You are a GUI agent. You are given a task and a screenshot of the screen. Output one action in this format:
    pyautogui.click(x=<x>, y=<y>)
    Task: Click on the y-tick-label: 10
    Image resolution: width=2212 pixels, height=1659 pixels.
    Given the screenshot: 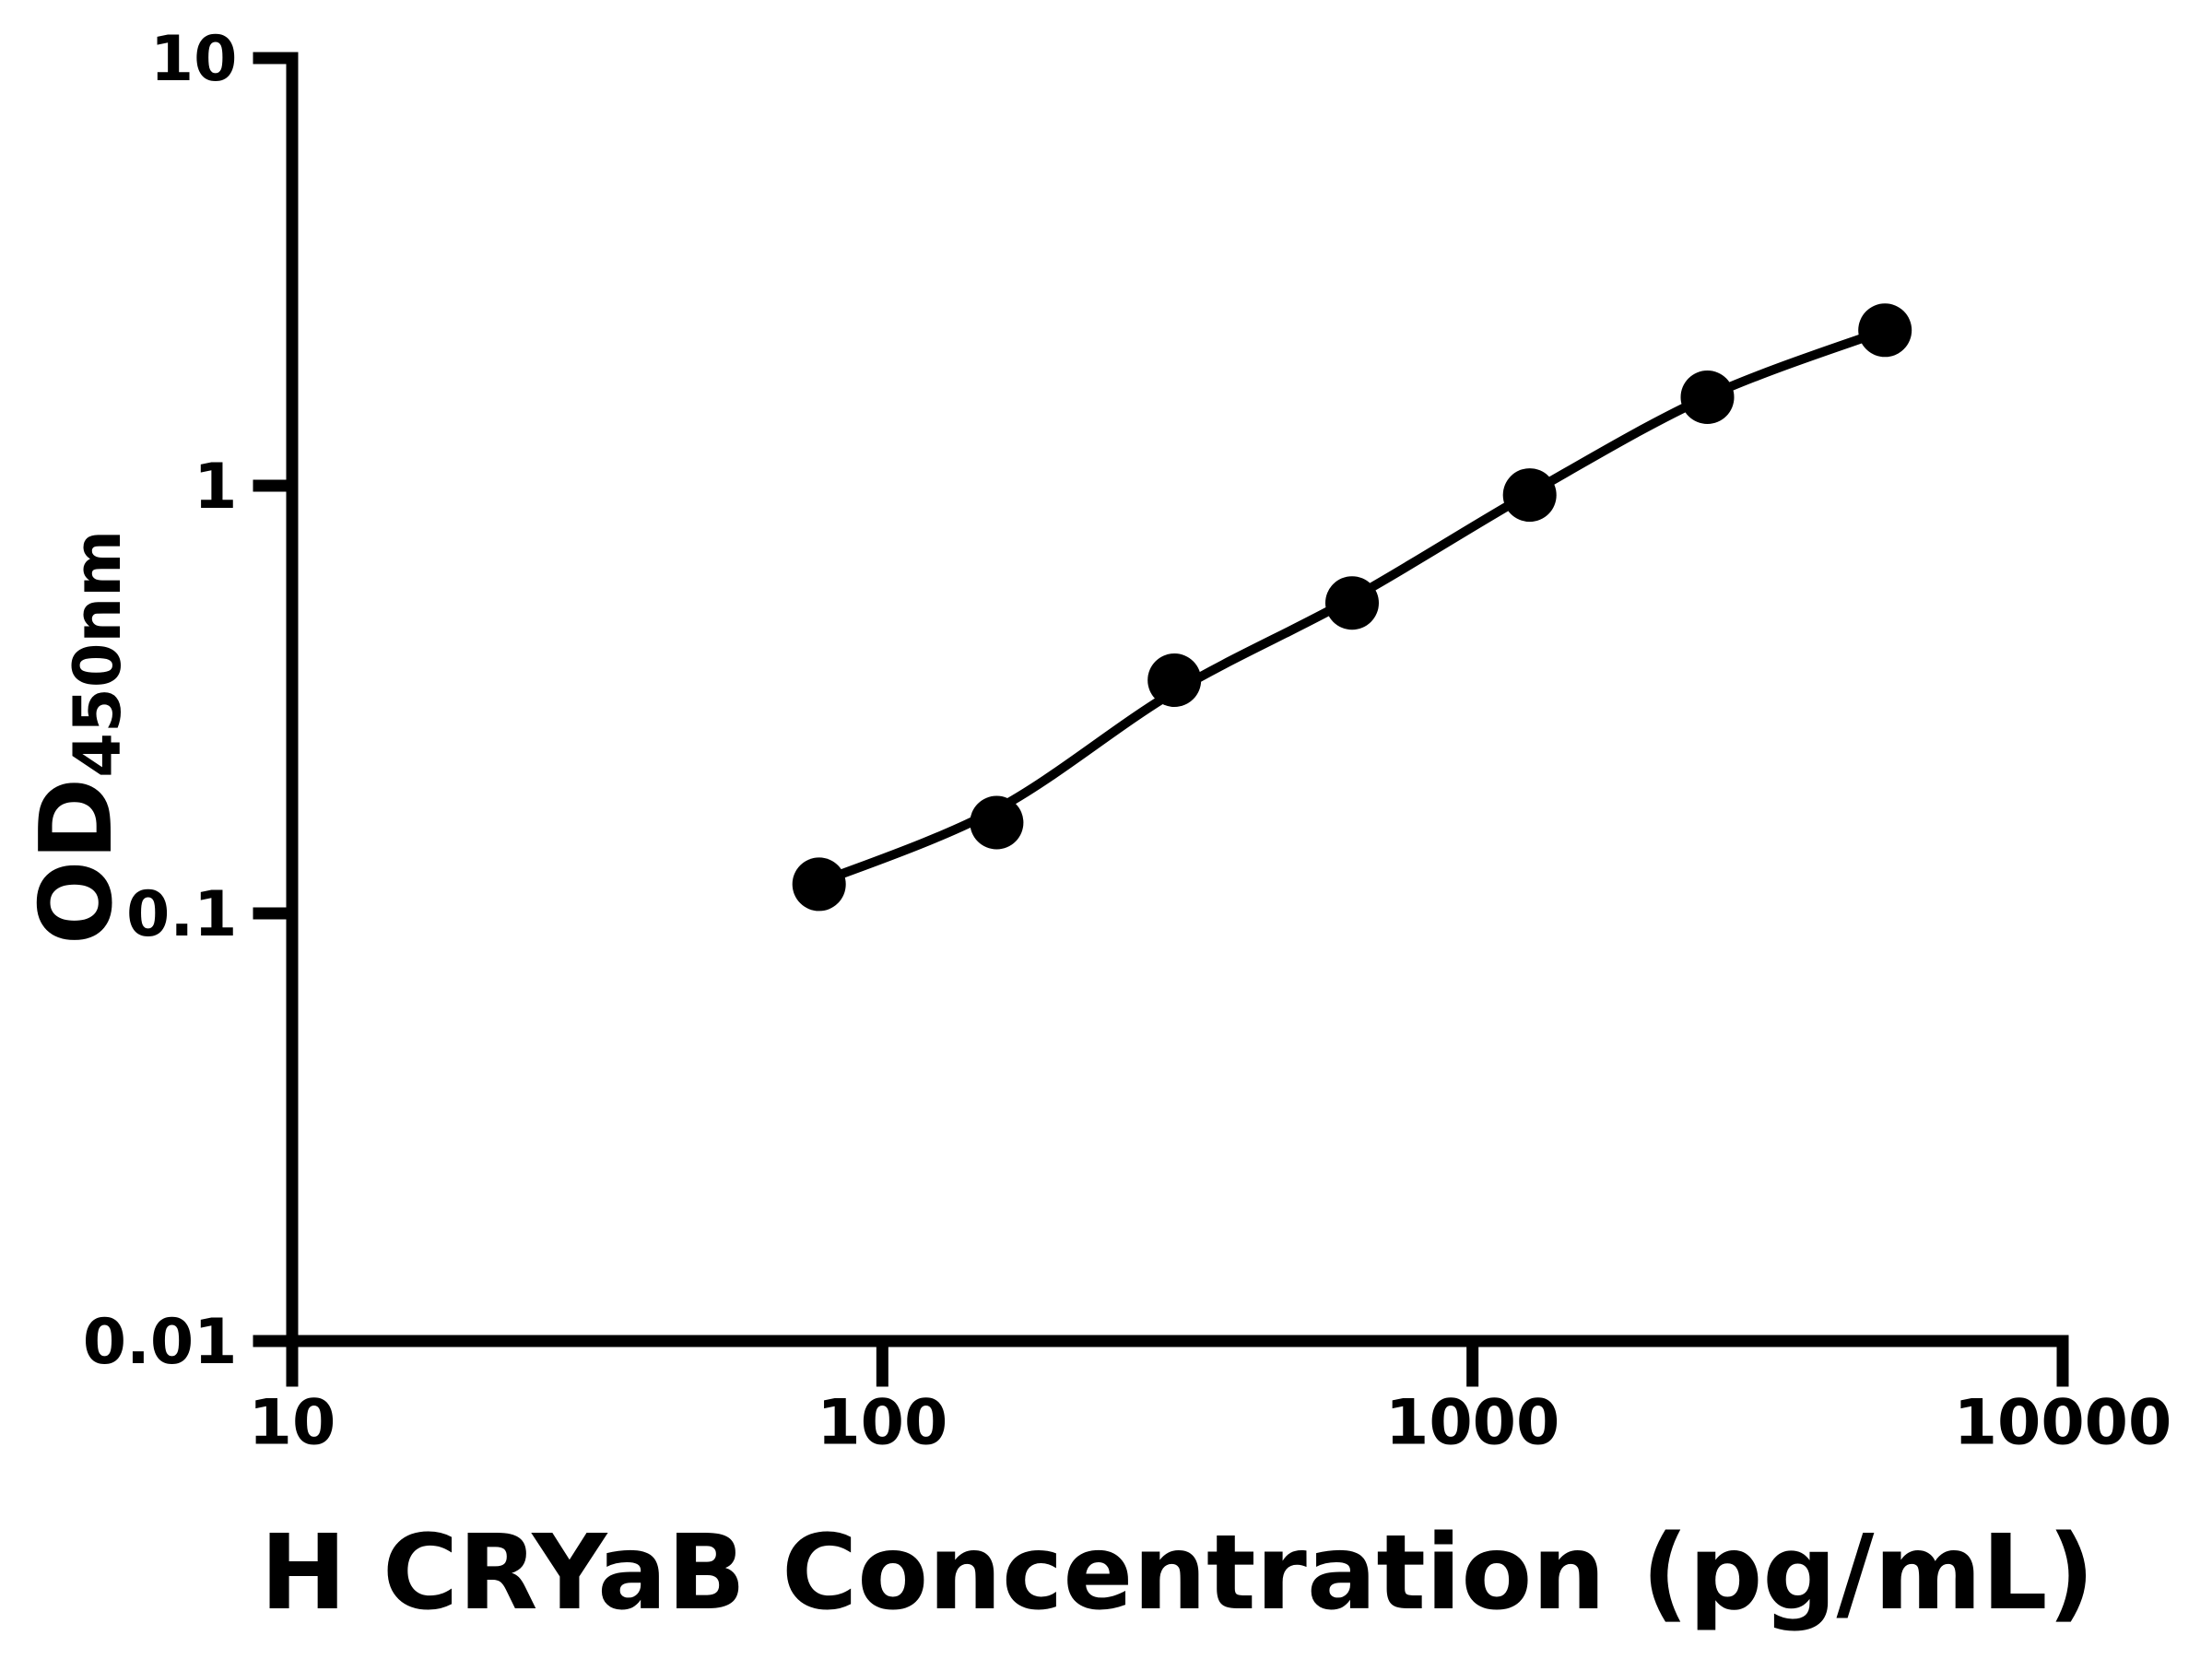 What is the action you would take?
    pyautogui.click(x=194, y=59)
    